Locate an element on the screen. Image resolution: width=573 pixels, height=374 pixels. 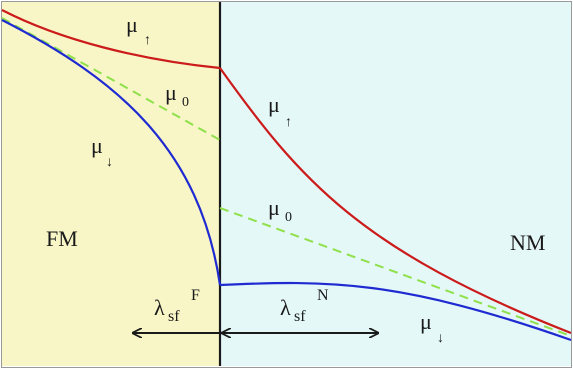
mu-down-curve-nm is located at coordinates (395, 311).